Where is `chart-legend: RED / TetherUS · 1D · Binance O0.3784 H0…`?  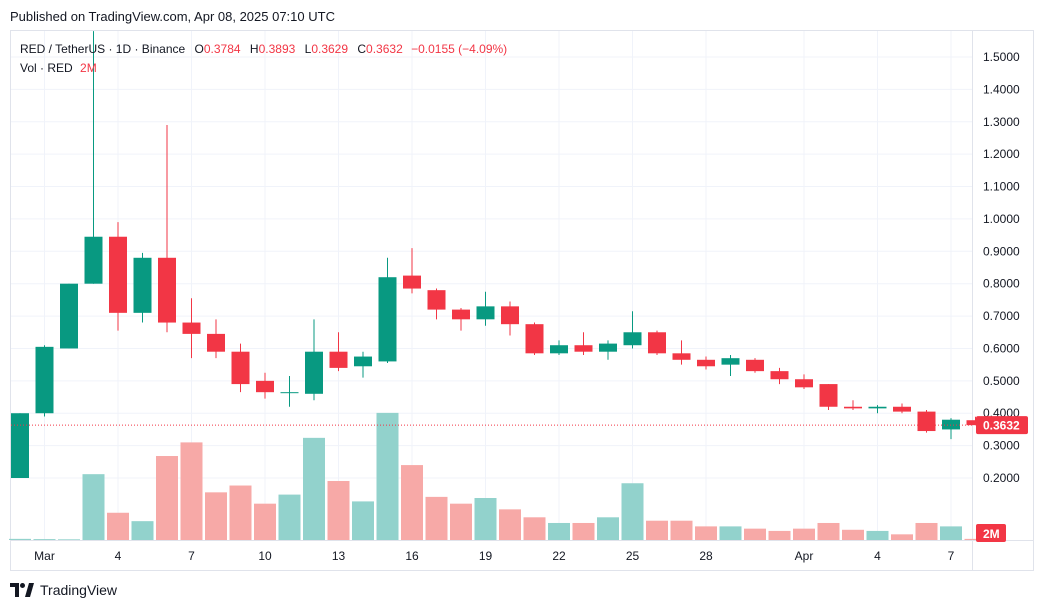 chart-legend: RED / TetherUS · 1D · Binance O0.3784 H0… is located at coordinates (263, 59).